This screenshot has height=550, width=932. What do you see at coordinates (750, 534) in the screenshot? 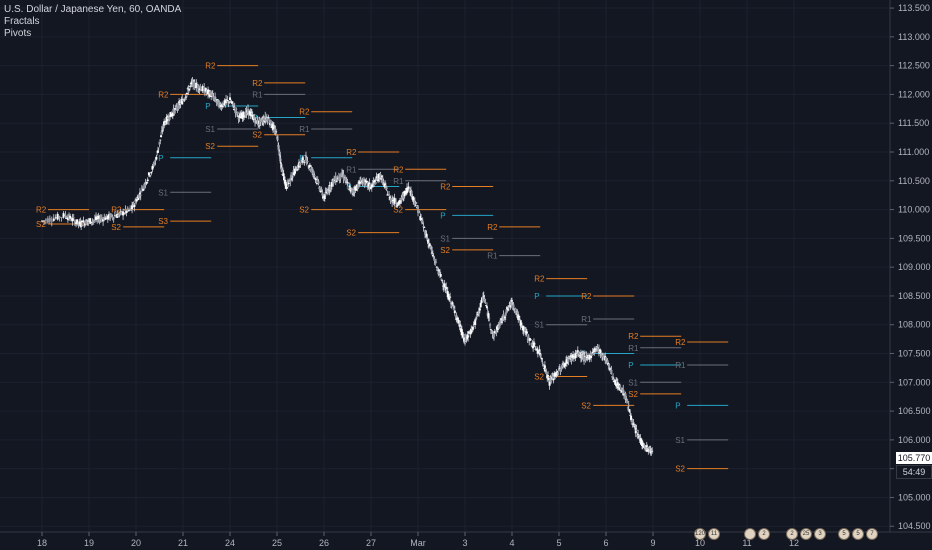
I see `event-icon` at bounding box center [750, 534].